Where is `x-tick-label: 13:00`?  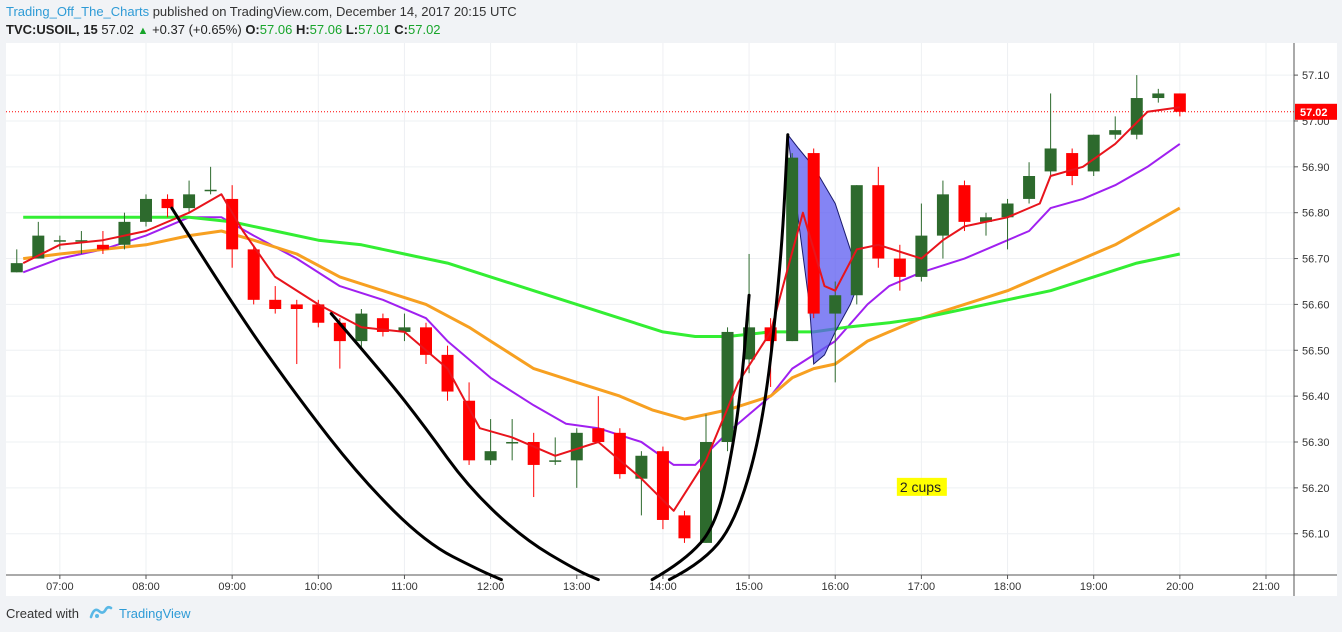
x-tick-label: 13:00 is located at coordinates (577, 587).